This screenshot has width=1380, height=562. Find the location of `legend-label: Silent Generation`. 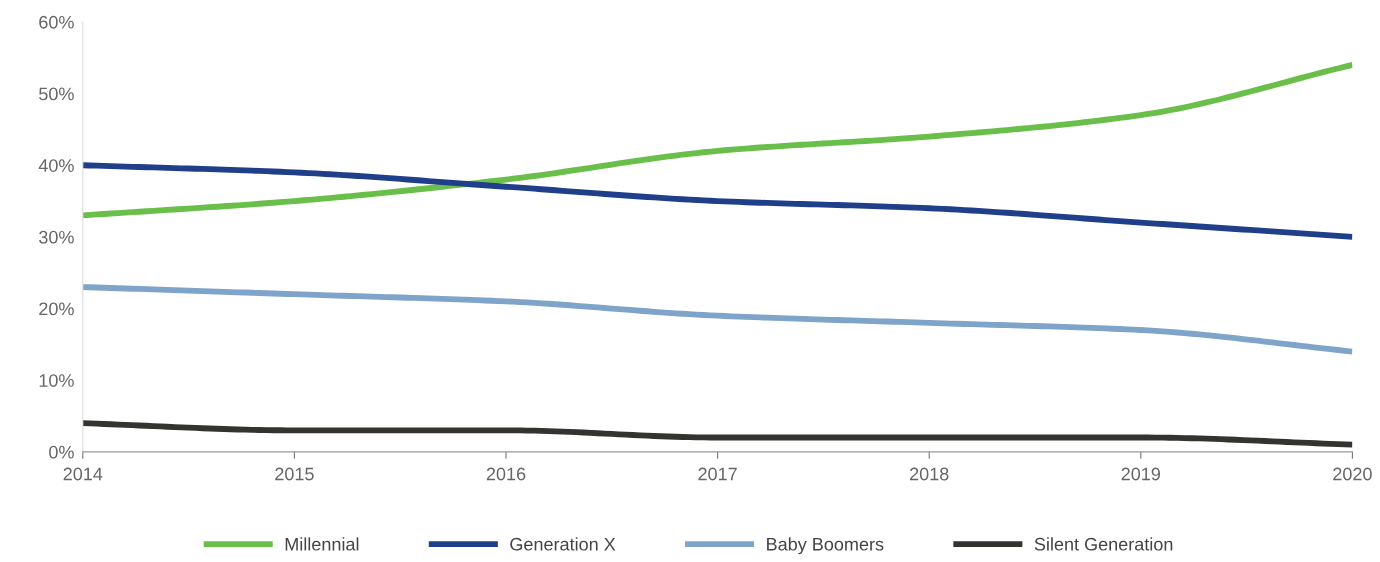

legend-label: Silent Generation is located at coordinates (1103, 544).